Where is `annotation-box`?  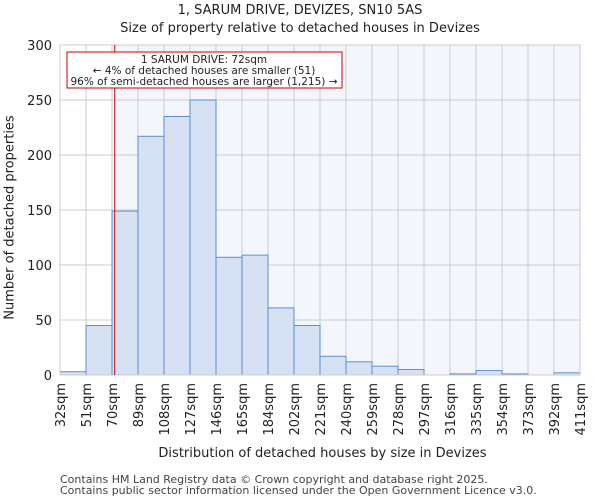
annotation-box is located at coordinates (204, 70).